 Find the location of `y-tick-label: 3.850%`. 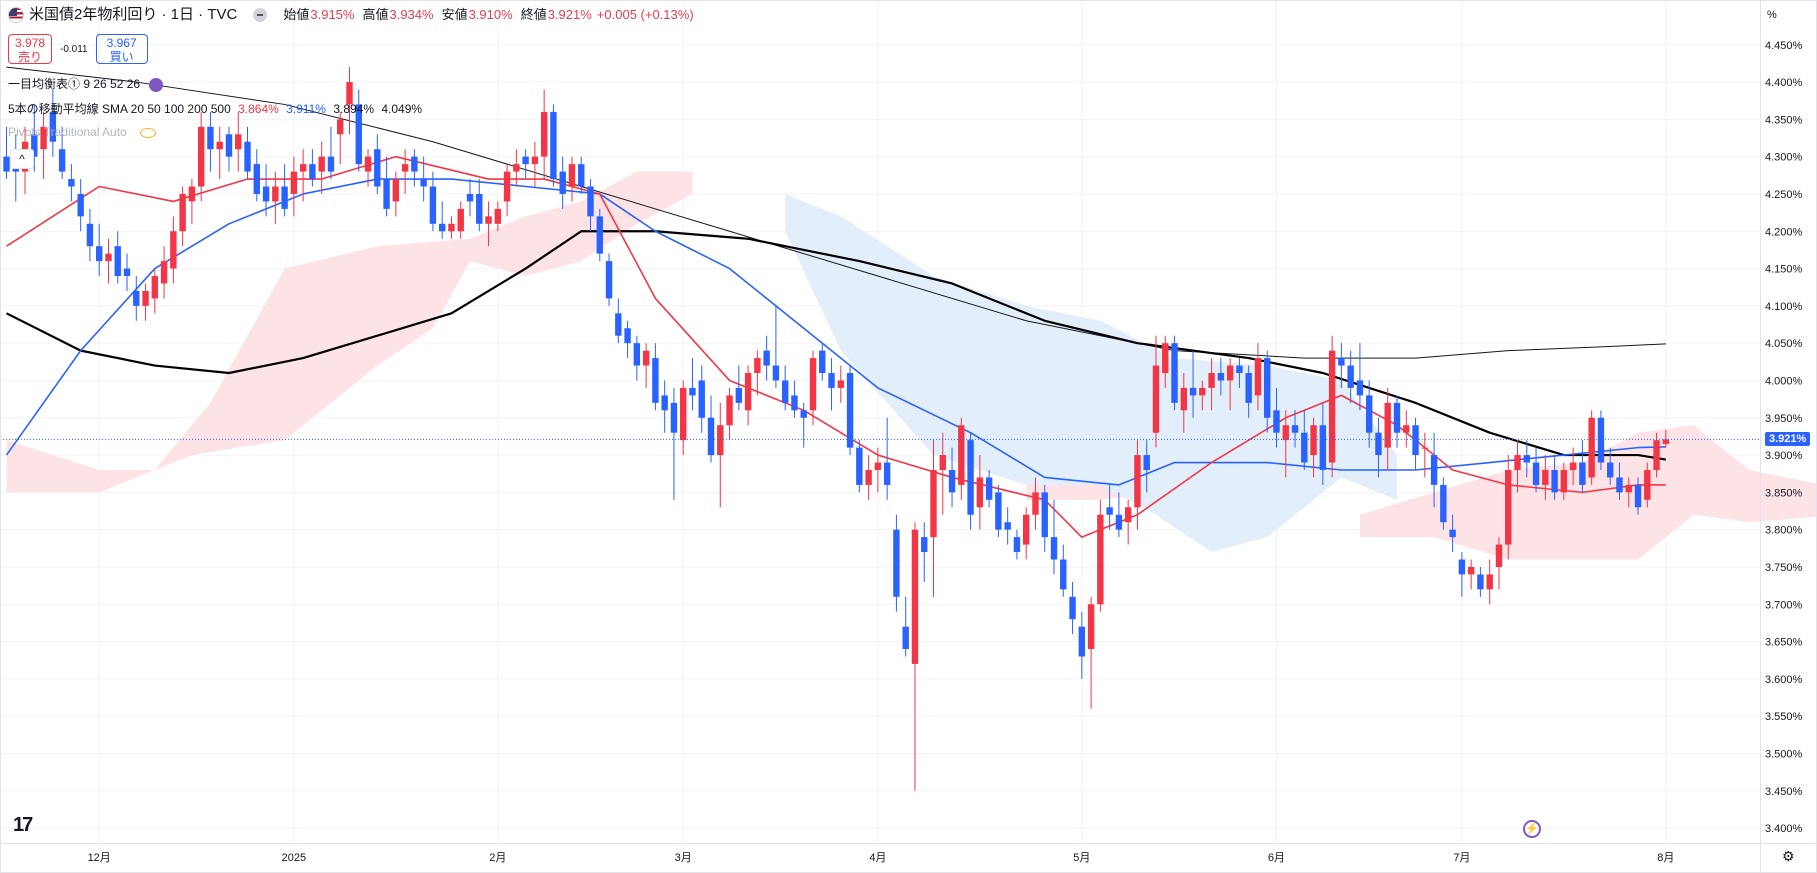

y-tick-label: 3.850% is located at coordinates (1784, 493).